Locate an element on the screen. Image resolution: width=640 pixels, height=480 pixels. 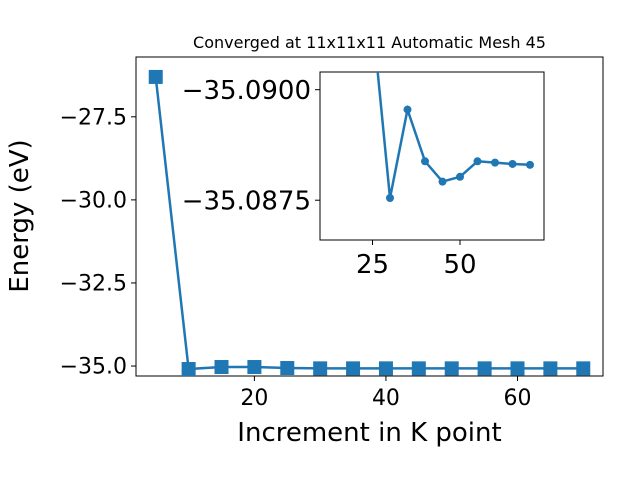
x-tick-label: 20 is located at coordinates (254, 398).